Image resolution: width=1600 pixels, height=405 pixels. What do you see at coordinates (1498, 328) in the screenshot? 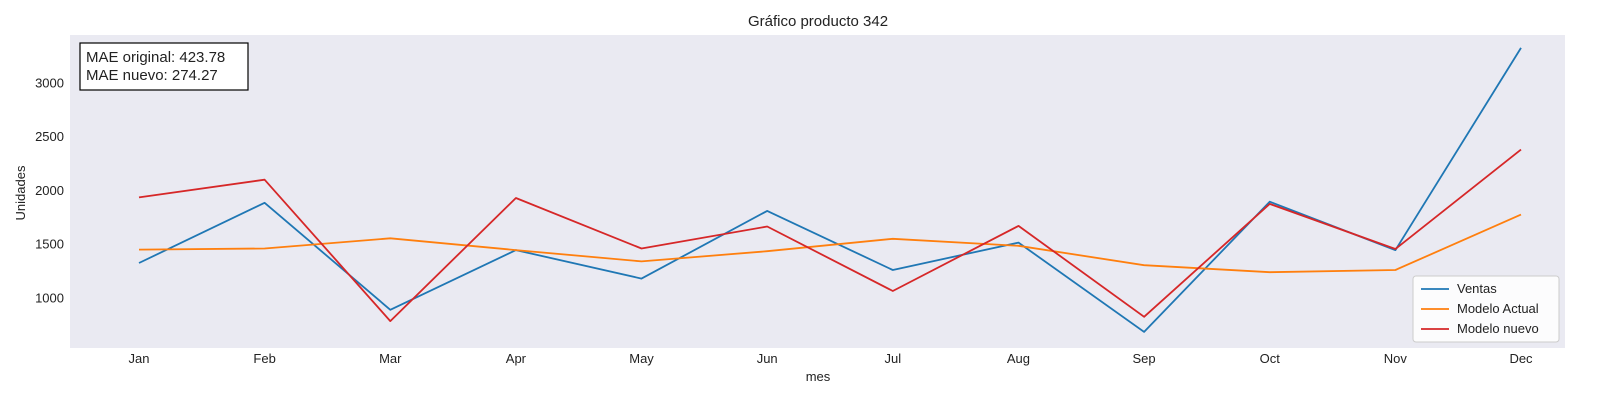
I see `legend-label-modelo-nuevo: Modelo nuevo` at bounding box center [1498, 328].